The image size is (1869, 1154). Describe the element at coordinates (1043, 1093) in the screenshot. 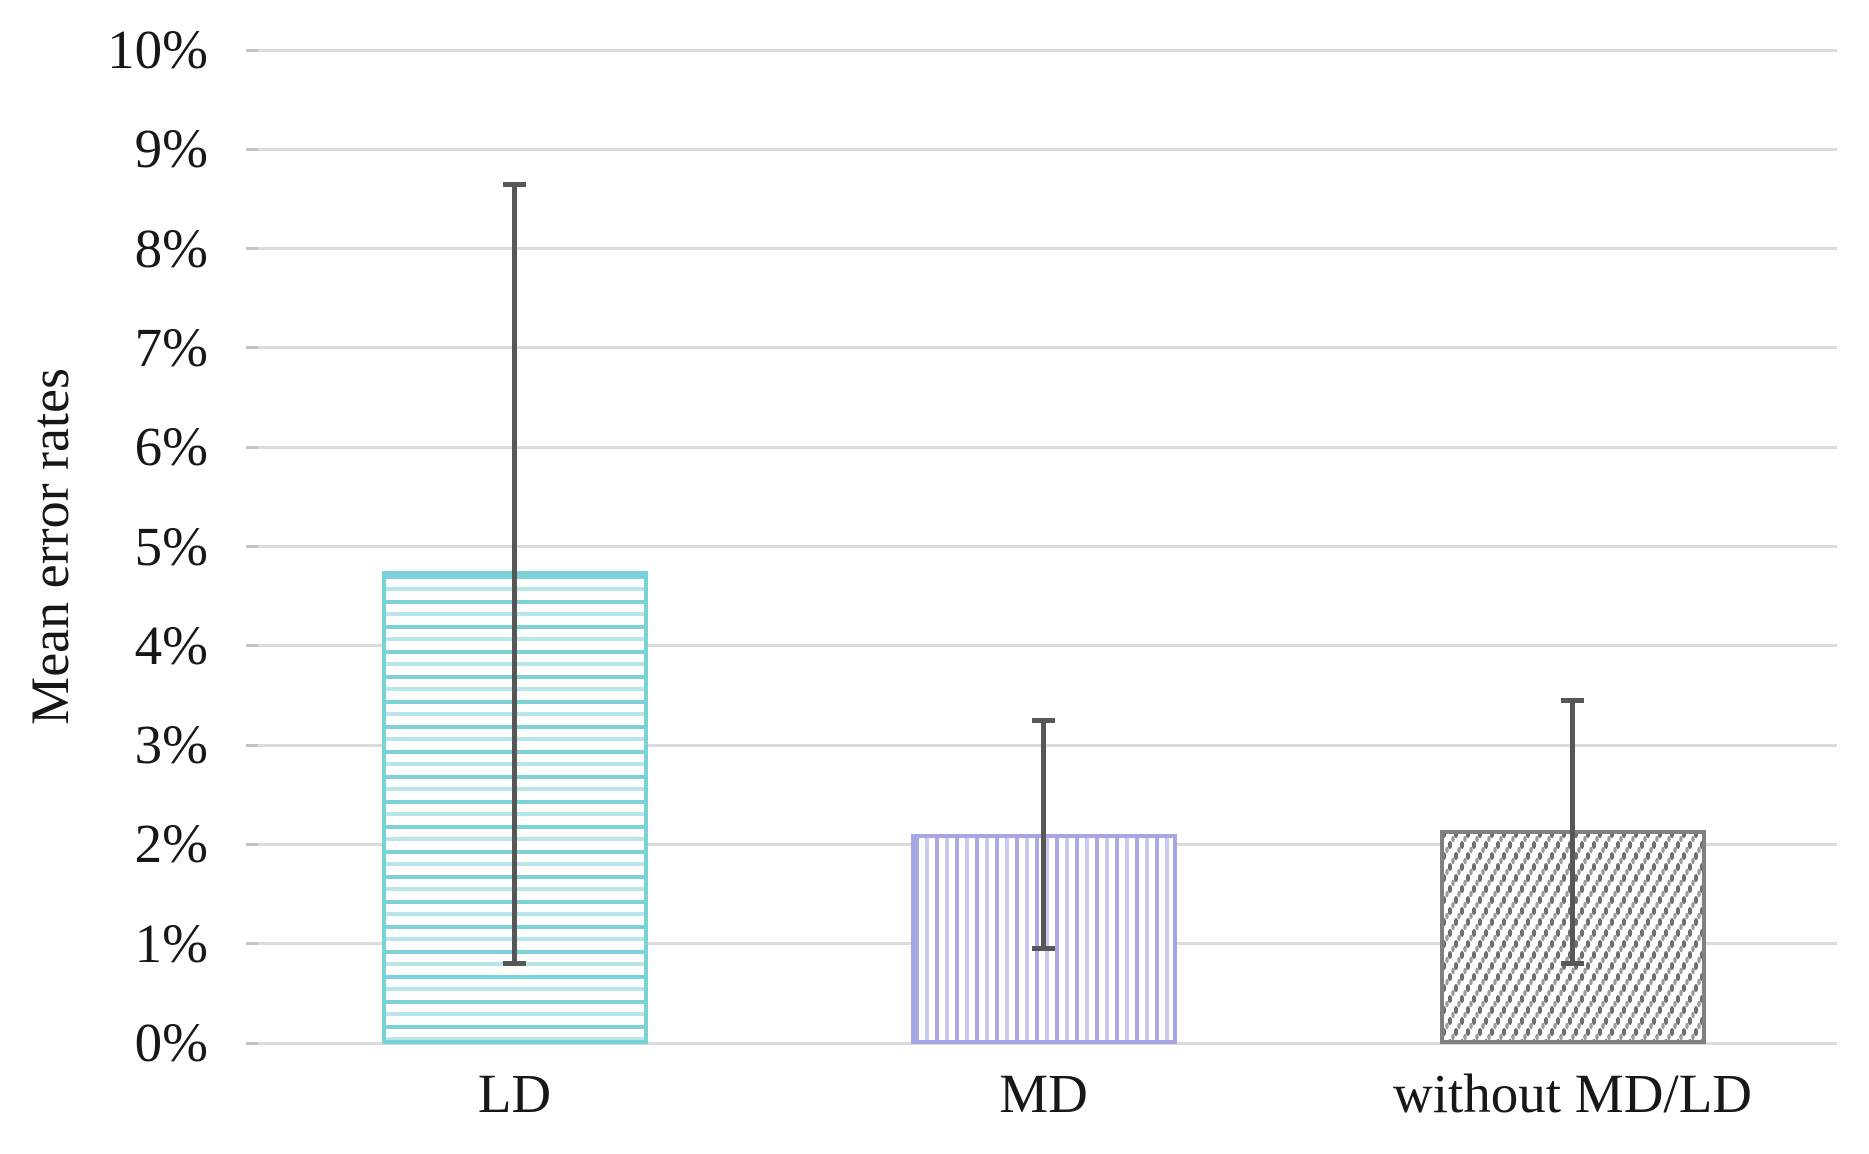

I see `x-category-label: MD` at that location.